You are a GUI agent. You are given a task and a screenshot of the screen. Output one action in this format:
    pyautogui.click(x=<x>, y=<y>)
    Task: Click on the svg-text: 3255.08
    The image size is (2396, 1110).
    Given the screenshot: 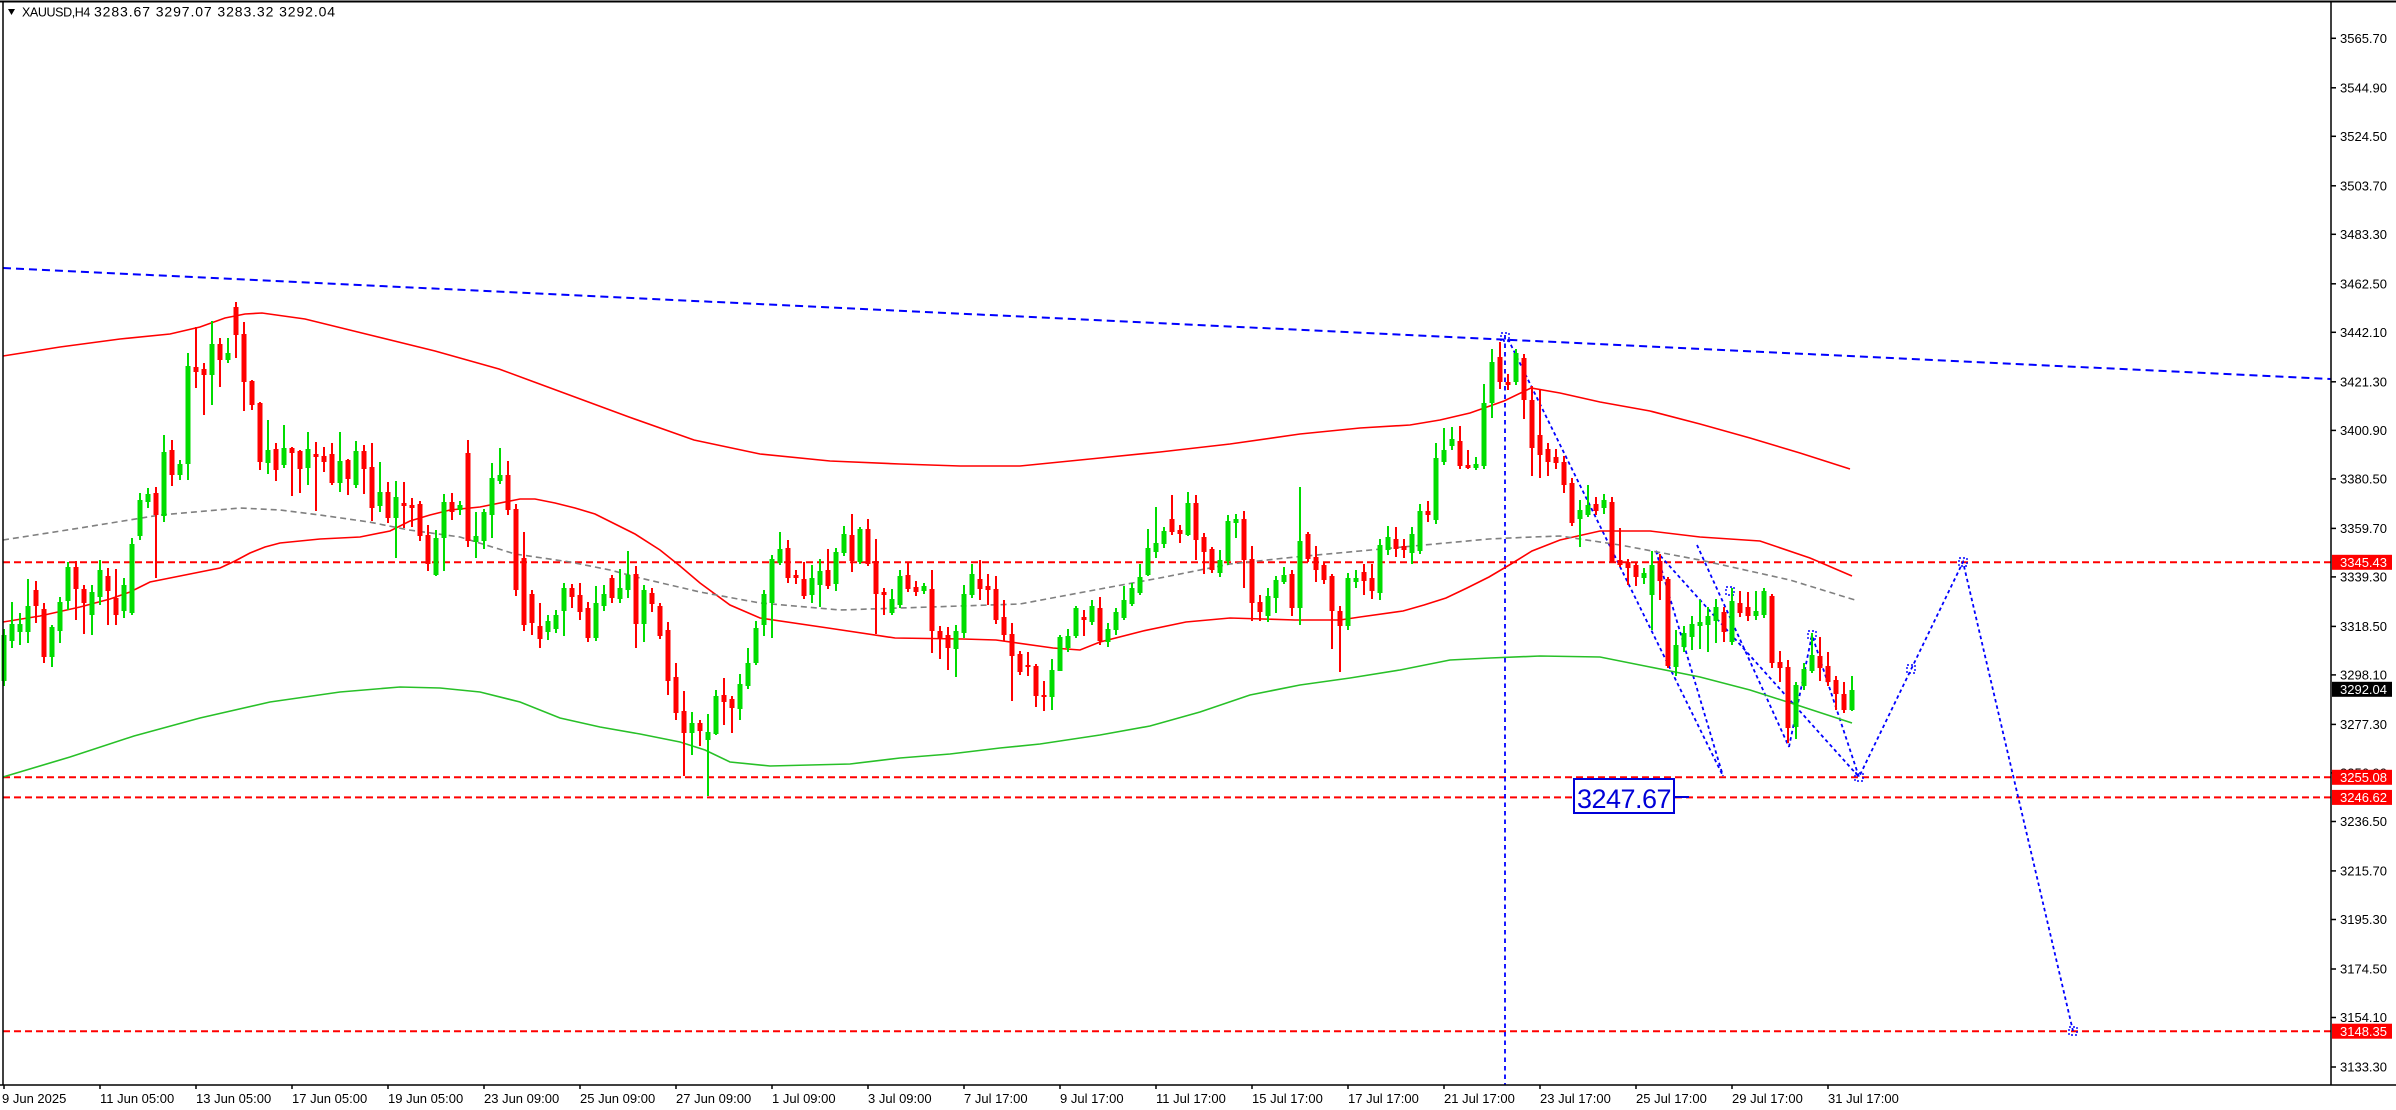 What is the action you would take?
    pyautogui.click(x=2363, y=777)
    